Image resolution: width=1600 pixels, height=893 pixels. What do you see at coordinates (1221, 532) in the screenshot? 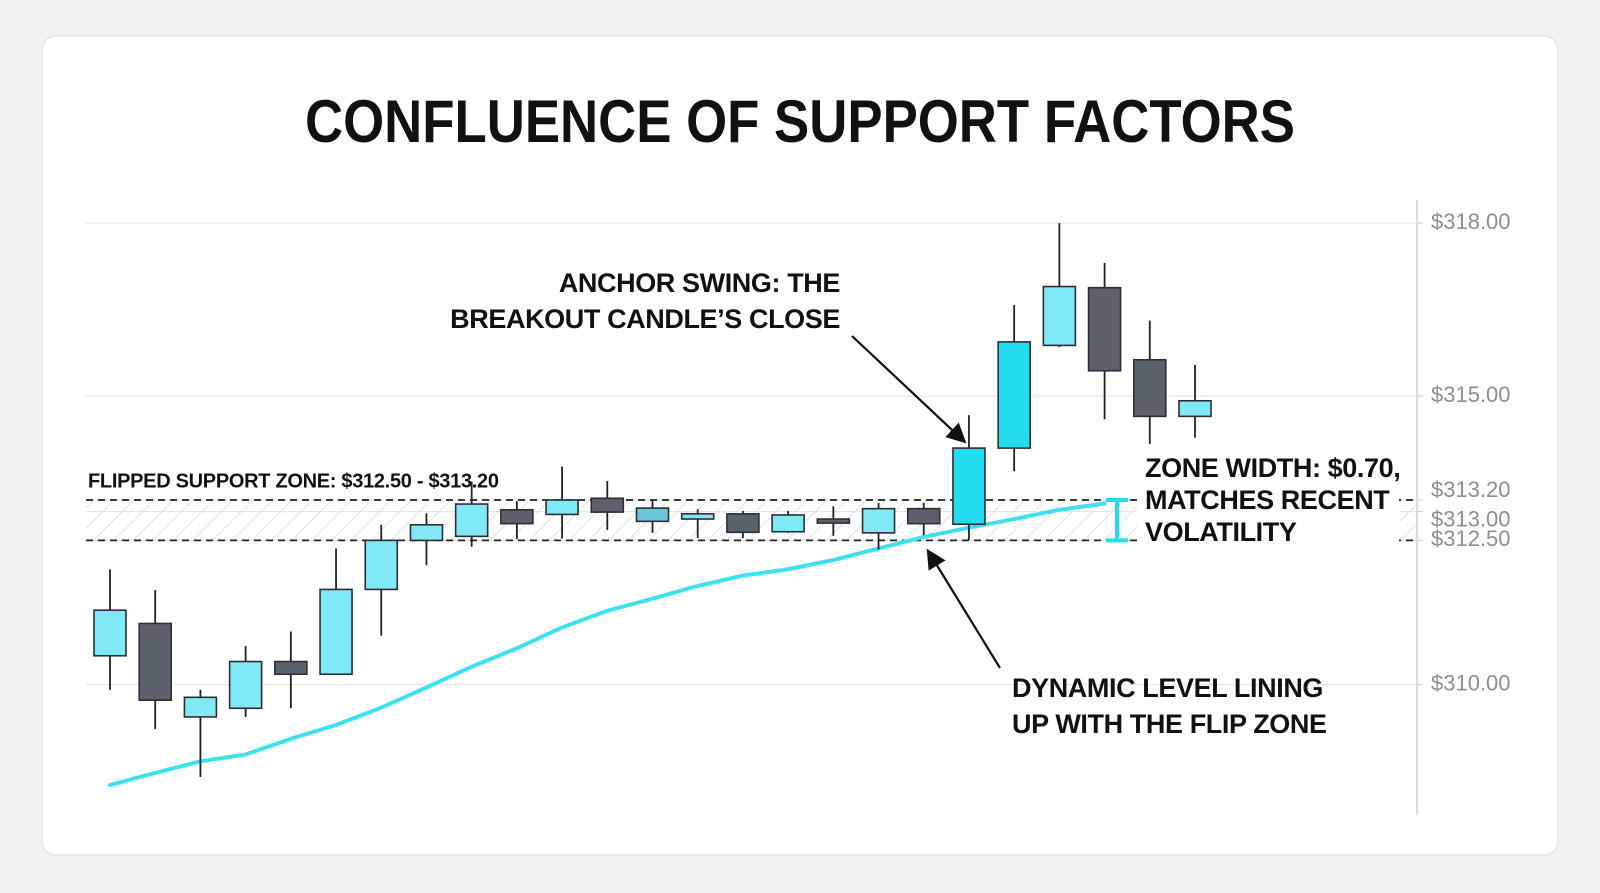
I see `annotation: VOLATILITY` at bounding box center [1221, 532].